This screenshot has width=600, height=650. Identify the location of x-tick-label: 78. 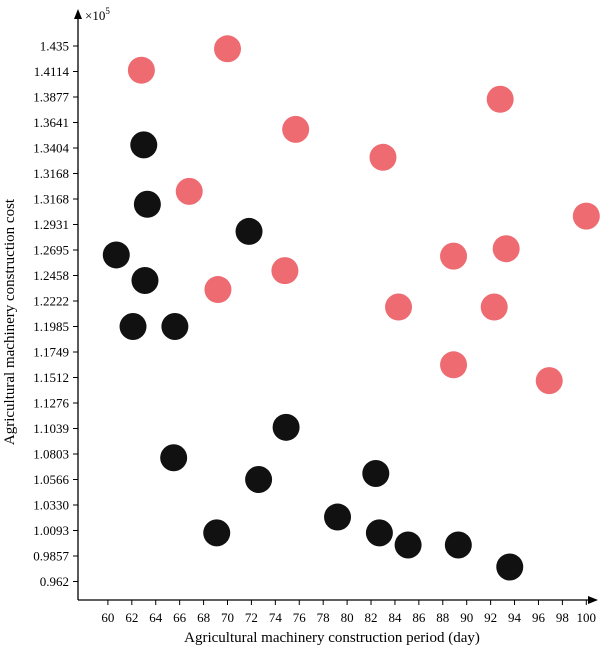
(323, 617).